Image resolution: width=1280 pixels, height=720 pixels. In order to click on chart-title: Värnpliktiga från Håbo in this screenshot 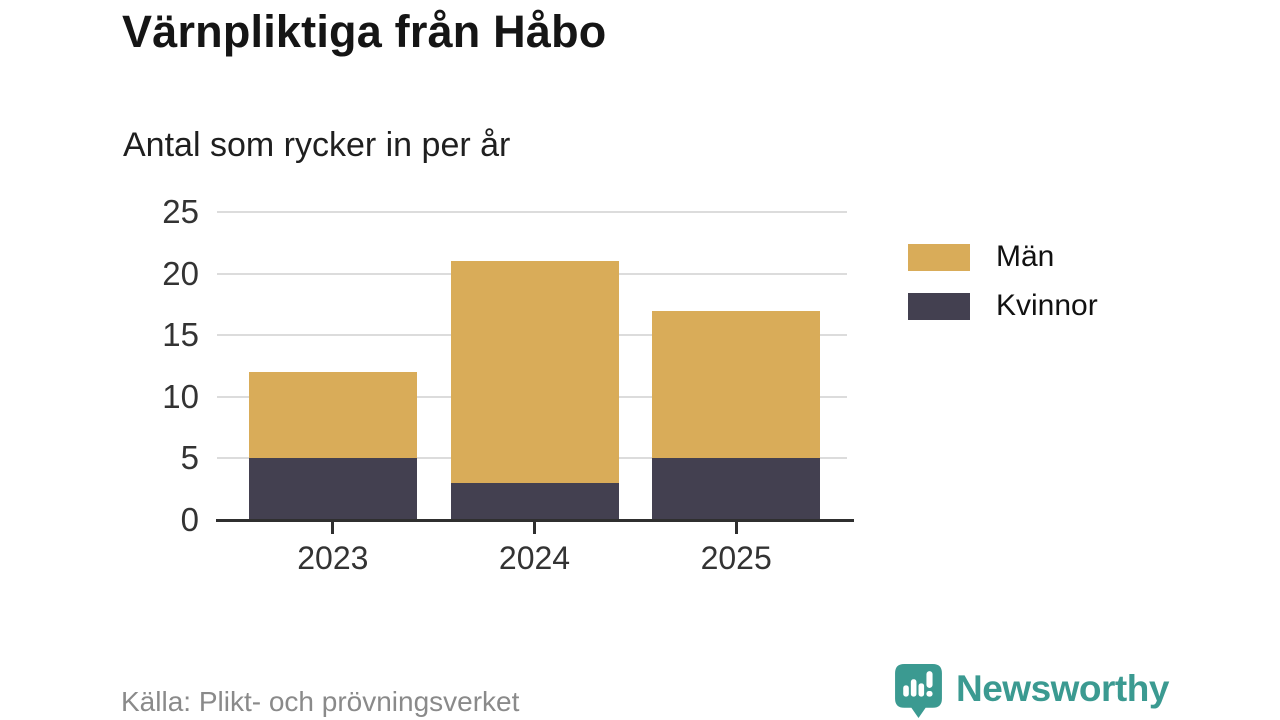, I will do `click(364, 31)`.